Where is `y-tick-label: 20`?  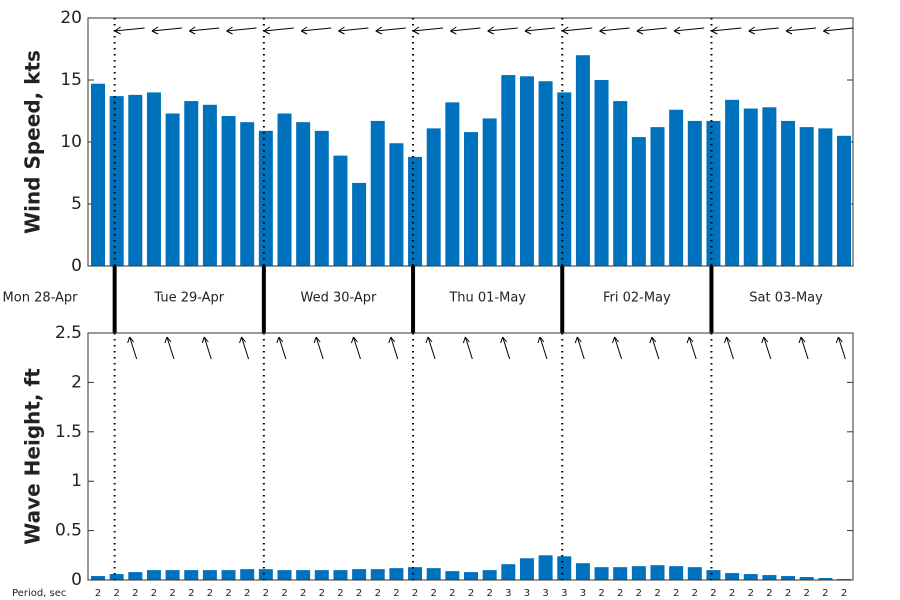
y-tick-label: 20 is located at coordinates (71, 18).